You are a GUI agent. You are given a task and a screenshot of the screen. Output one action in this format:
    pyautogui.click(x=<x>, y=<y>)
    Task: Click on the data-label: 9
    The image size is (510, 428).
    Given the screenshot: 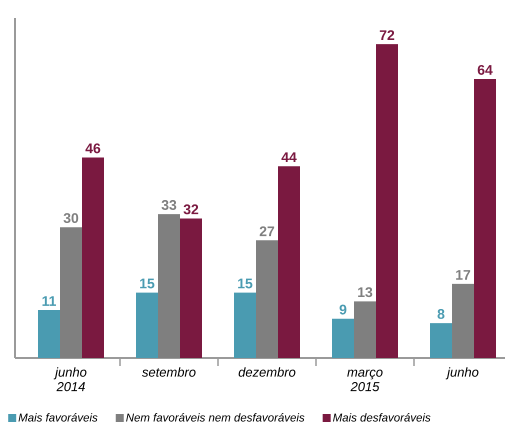 What is the action you would take?
    pyautogui.click(x=343, y=309)
    